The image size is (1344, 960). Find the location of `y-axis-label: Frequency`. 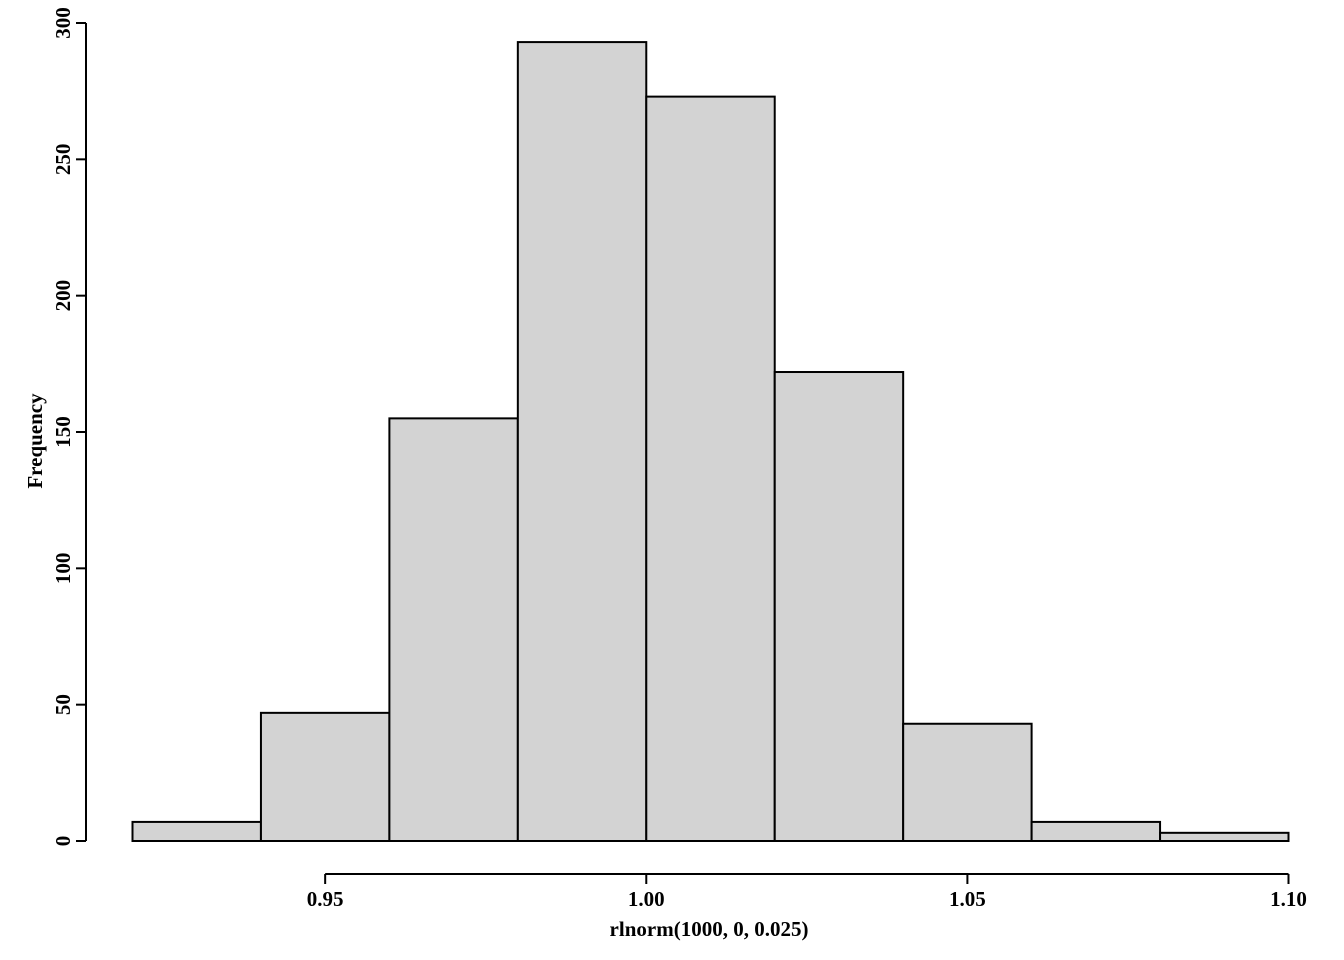

y-axis-label: Frequency is located at coordinates (35, 441).